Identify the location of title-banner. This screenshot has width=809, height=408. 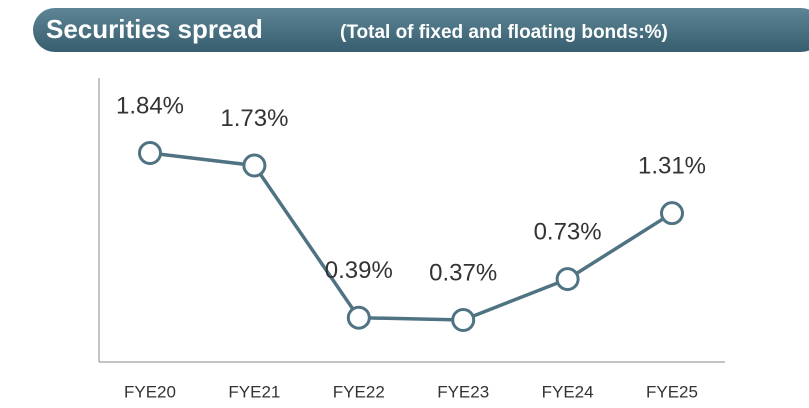
(421, 30).